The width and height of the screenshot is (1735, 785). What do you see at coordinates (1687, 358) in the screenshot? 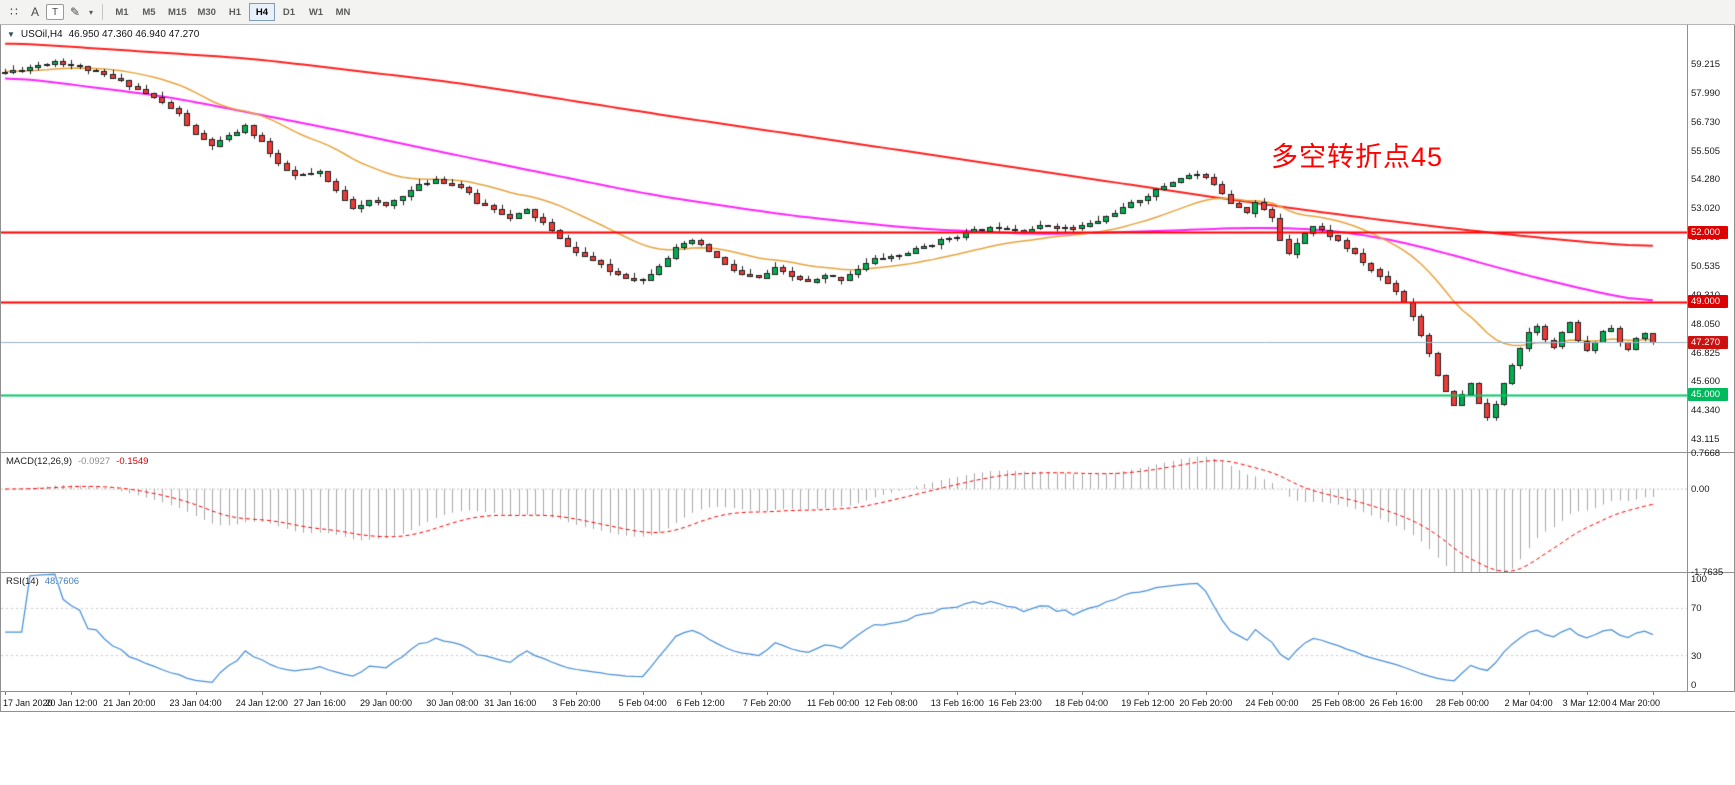
I see `price-scale-separator` at bounding box center [1687, 358].